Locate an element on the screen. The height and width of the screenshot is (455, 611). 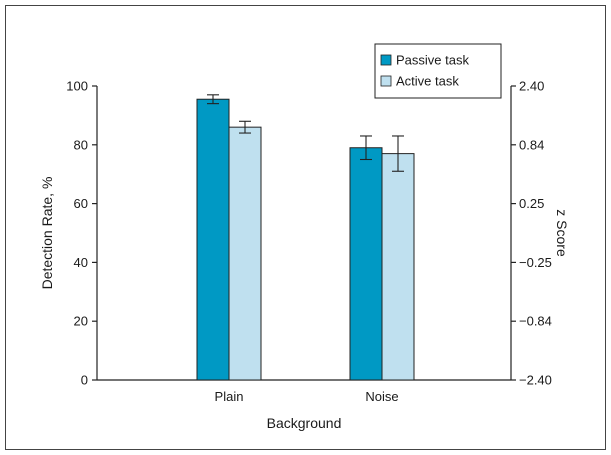
x-axis-ticks: Plain Noise is located at coordinates (307, 396).